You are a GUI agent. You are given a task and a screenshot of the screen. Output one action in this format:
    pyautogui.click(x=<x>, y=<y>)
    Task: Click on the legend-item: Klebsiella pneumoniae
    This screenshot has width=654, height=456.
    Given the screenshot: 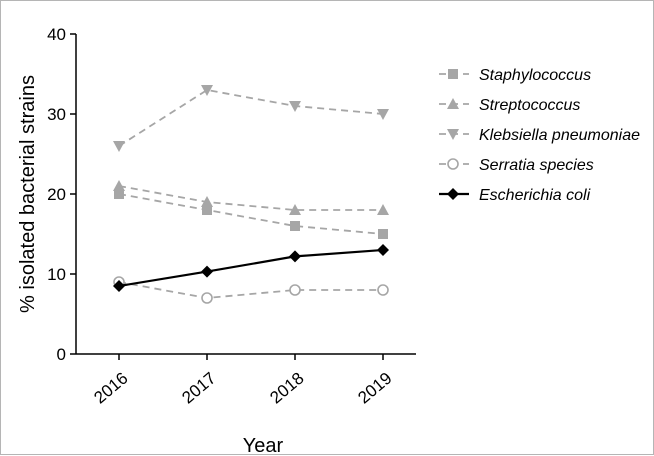 What is the action you would take?
    pyautogui.click(x=539, y=135)
    